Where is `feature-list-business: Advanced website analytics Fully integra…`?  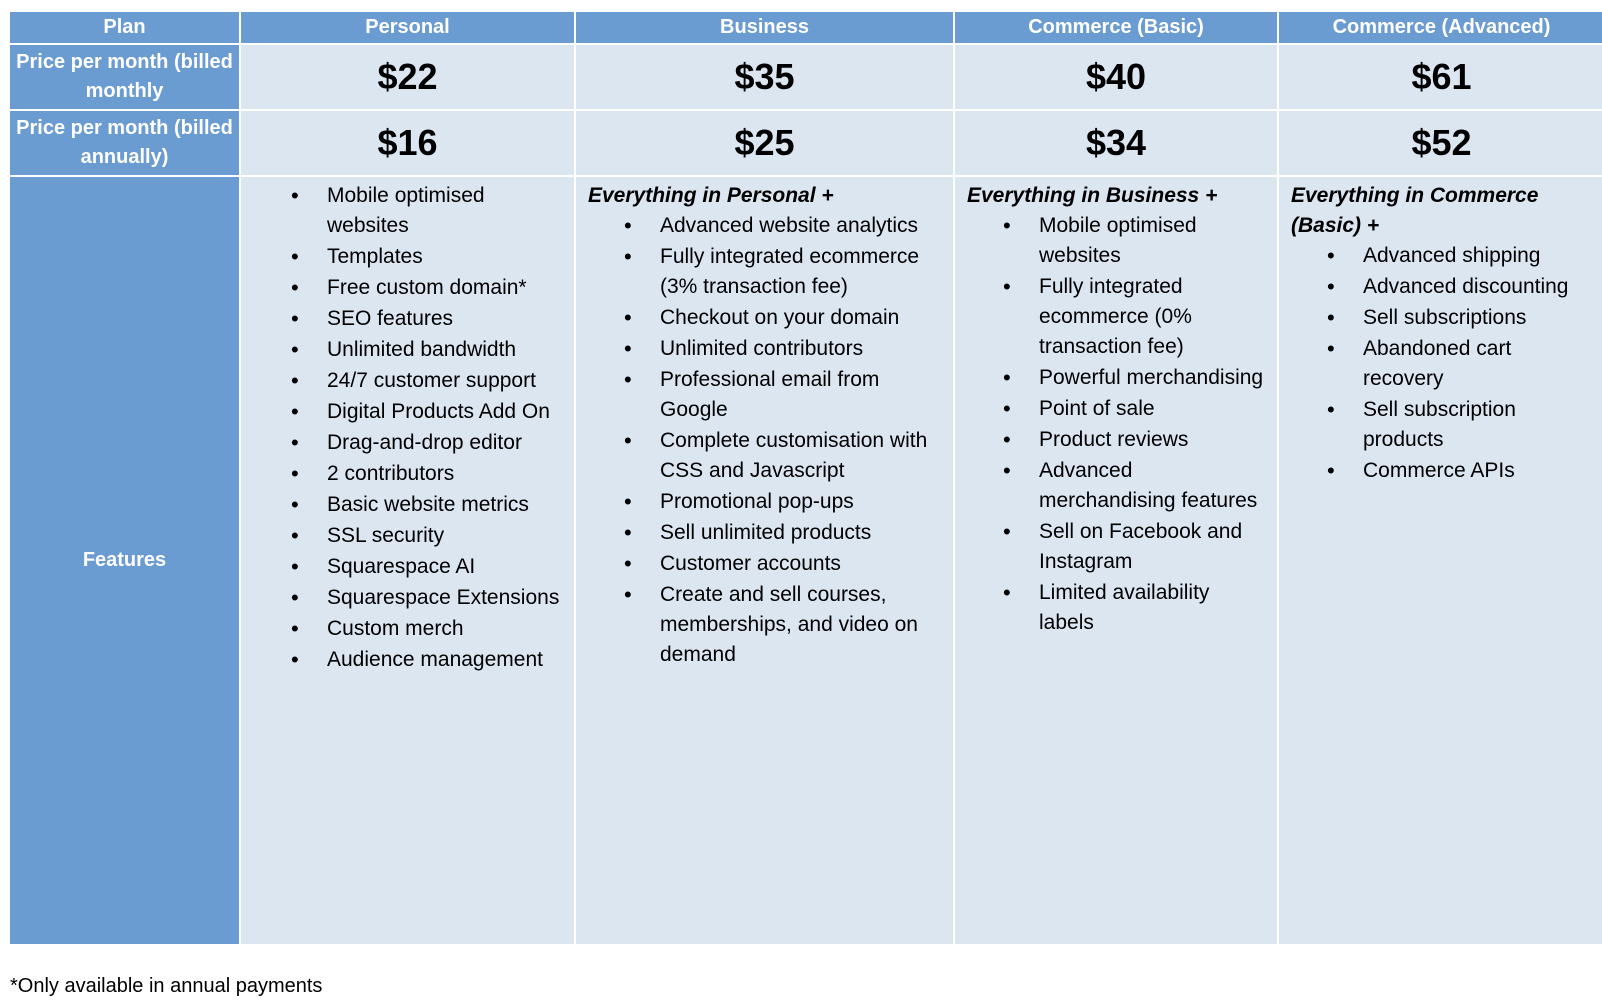 feature-list-business: Advanced website analytics Fully integra… is located at coordinates (764, 440).